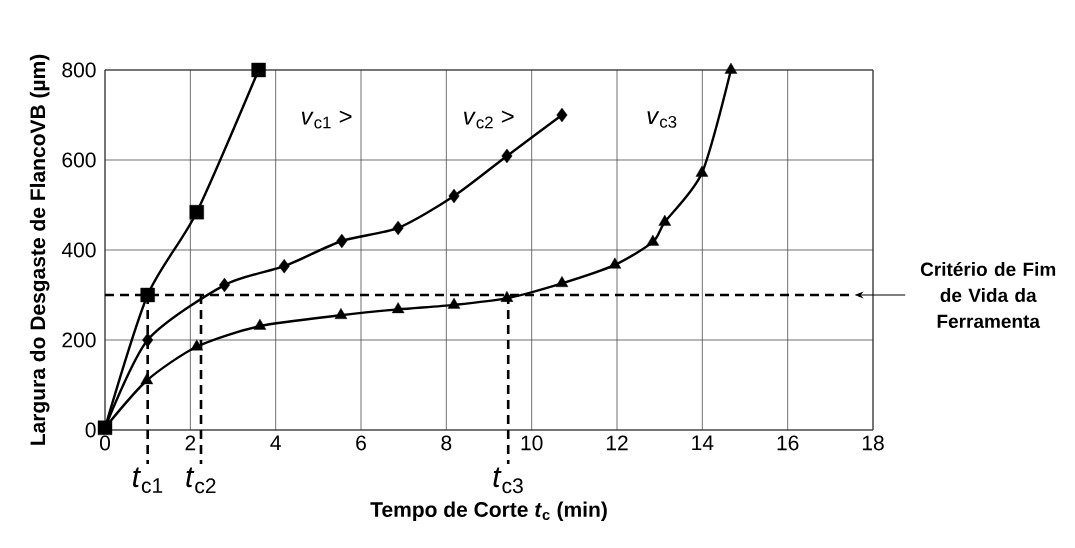 The image size is (1075, 548). What do you see at coordinates (988, 295) in the screenshot?
I see `ref-line-label: Critério de Fim de Vida da Ferramenta` at bounding box center [988, 295].